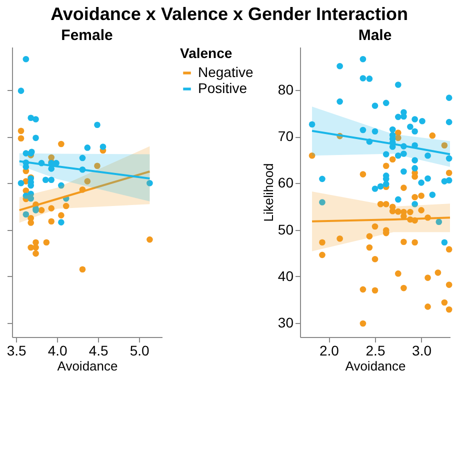  Describe the element at coordinates (329, 350) in the screenshot. I see `x-tick-label: 2.0` at that location.